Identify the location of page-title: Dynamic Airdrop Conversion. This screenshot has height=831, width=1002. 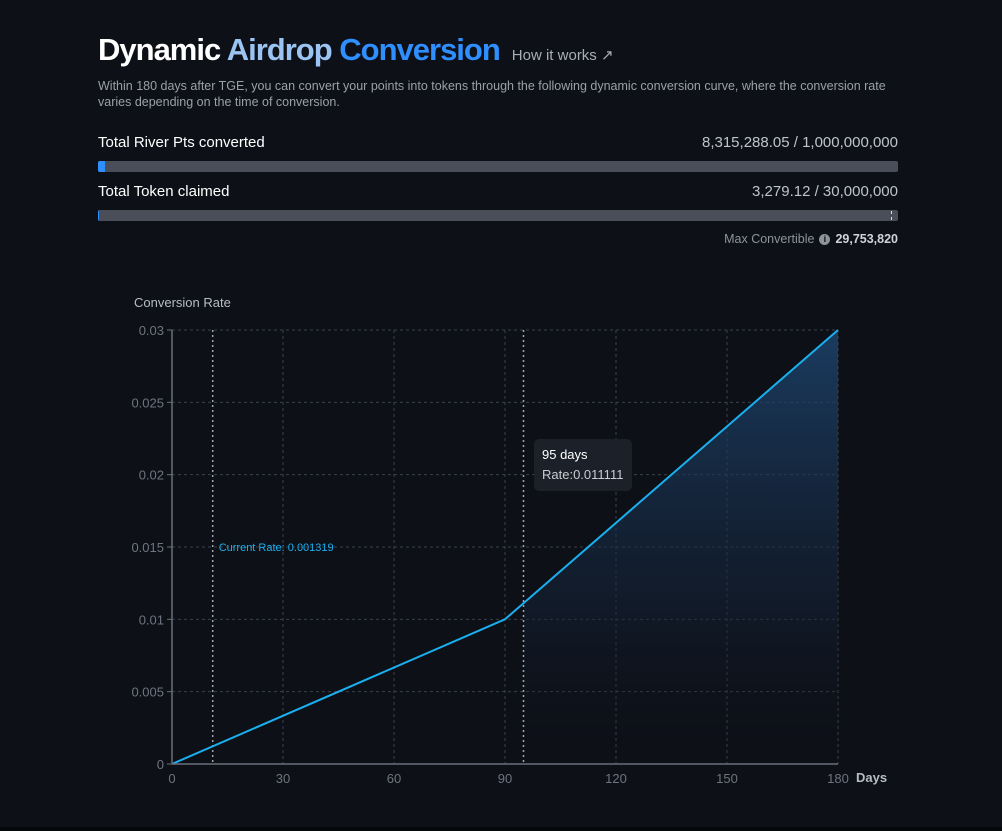
(299, 50).